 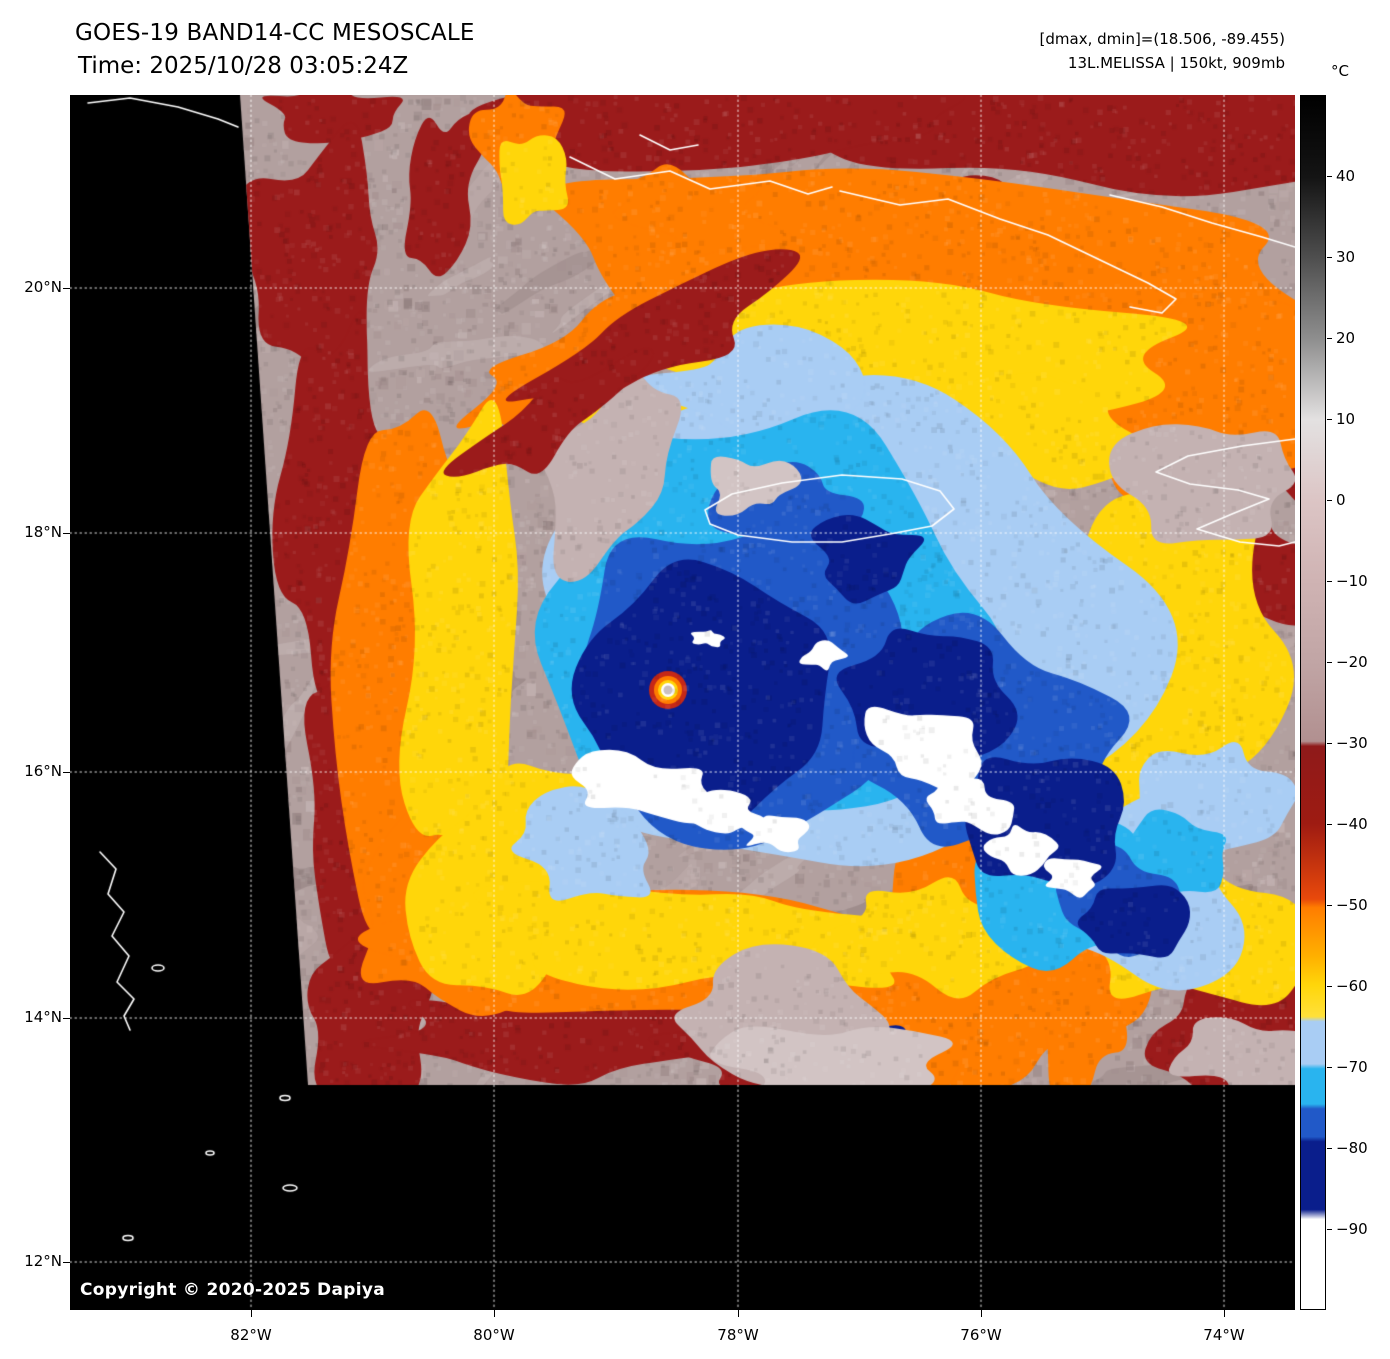 What do you see at coordinates (275, 33) in the screenshot?
I see `product-title: GOES-19 BAND14-CC MESOSCALE` at bounding box center [275, 33].